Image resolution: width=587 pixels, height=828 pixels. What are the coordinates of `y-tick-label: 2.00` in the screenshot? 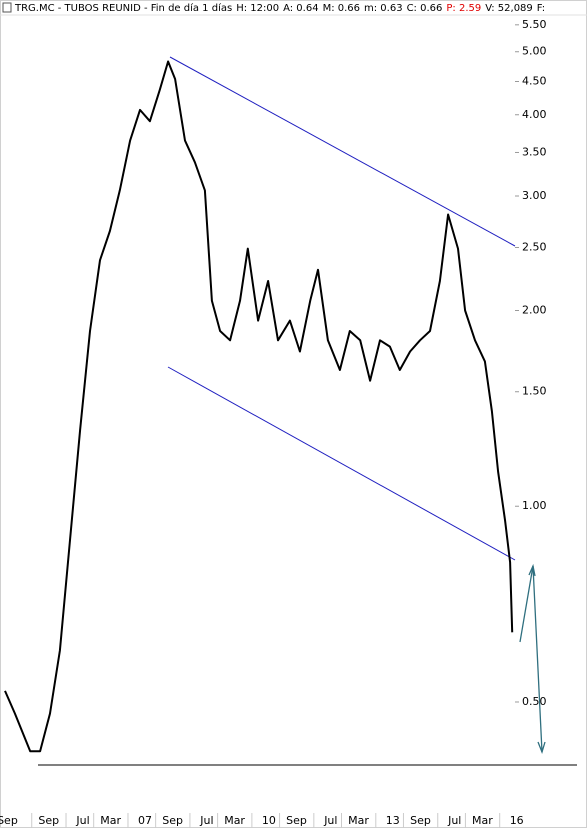 It's located at (534, 309).